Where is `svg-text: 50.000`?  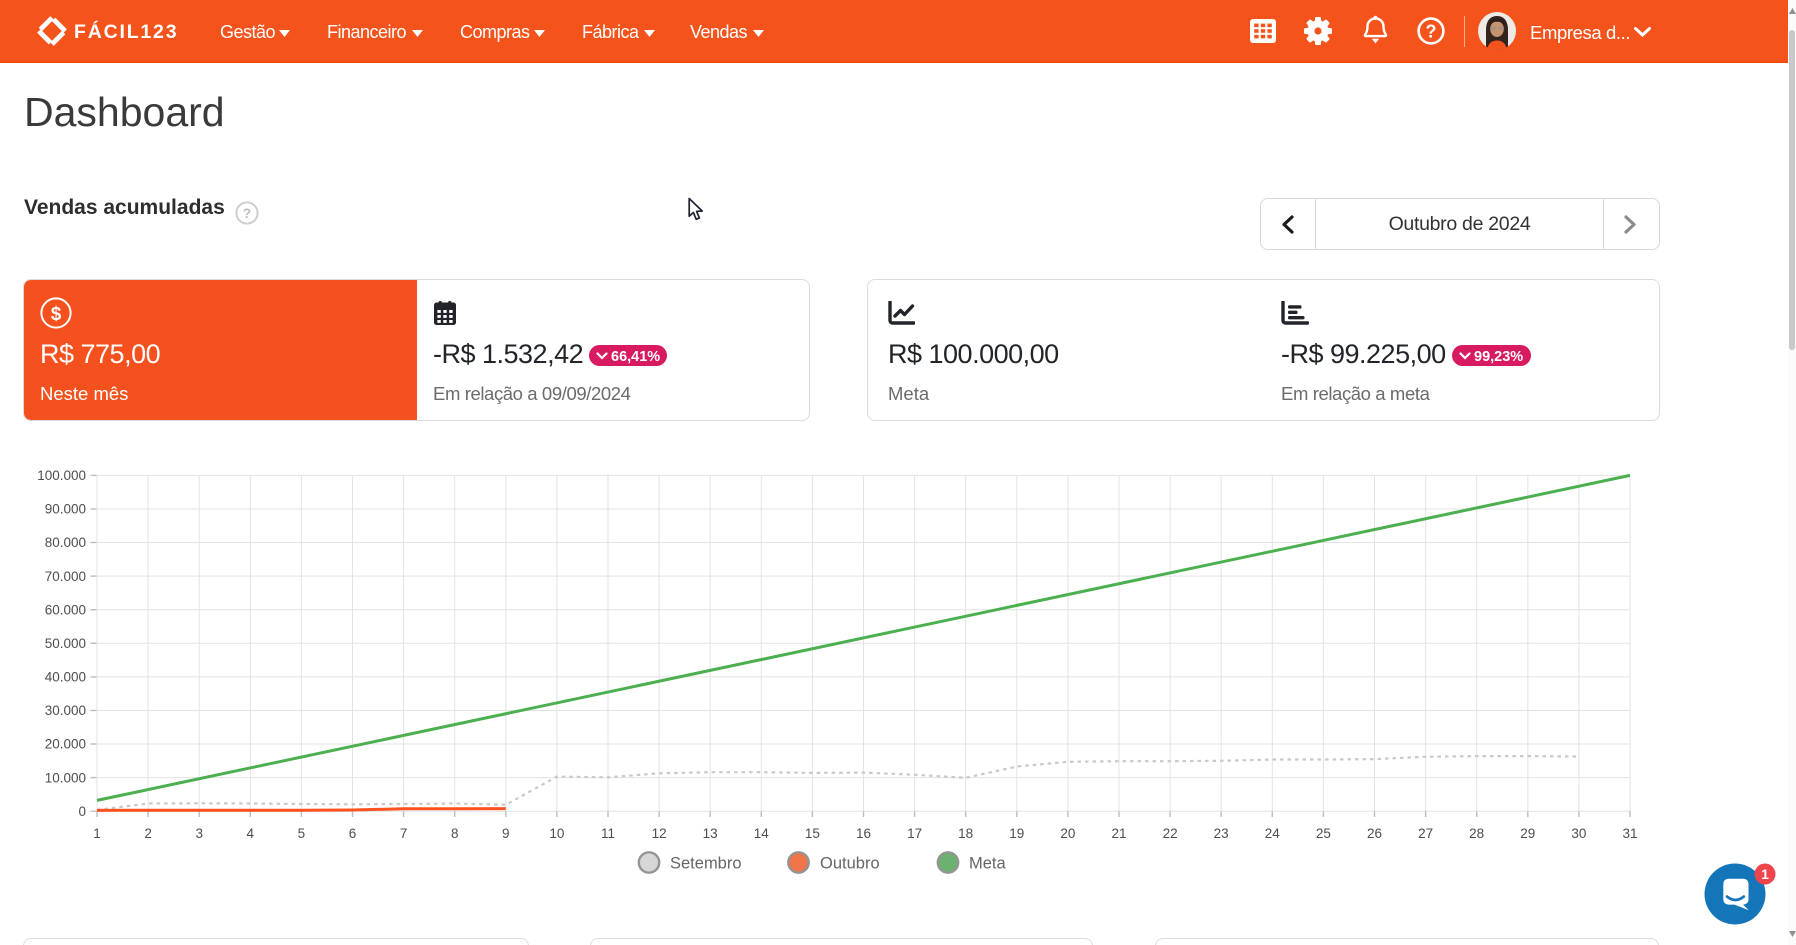 svg-text: 50.000 is located at coordinates (65, 643).